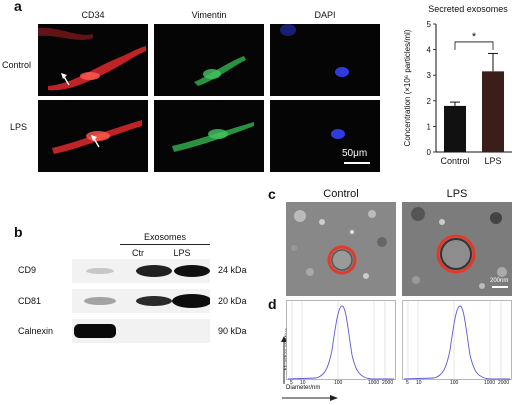 This screenshot has height=405, width=520. Describe the element at coordinates (492, 161) in the screenshot. I see `x-tick-label: LPS` at that location.